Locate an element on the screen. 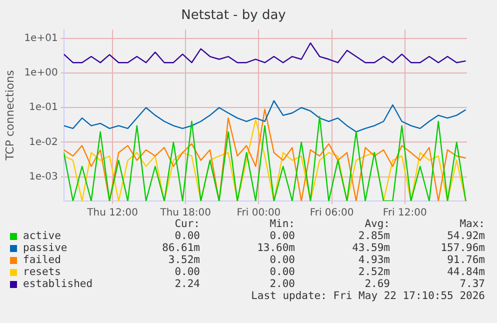 The width and height of the screenshot is (497, 323). x-tick-label: Fri 06:00 is located at coordinates (332, 213).